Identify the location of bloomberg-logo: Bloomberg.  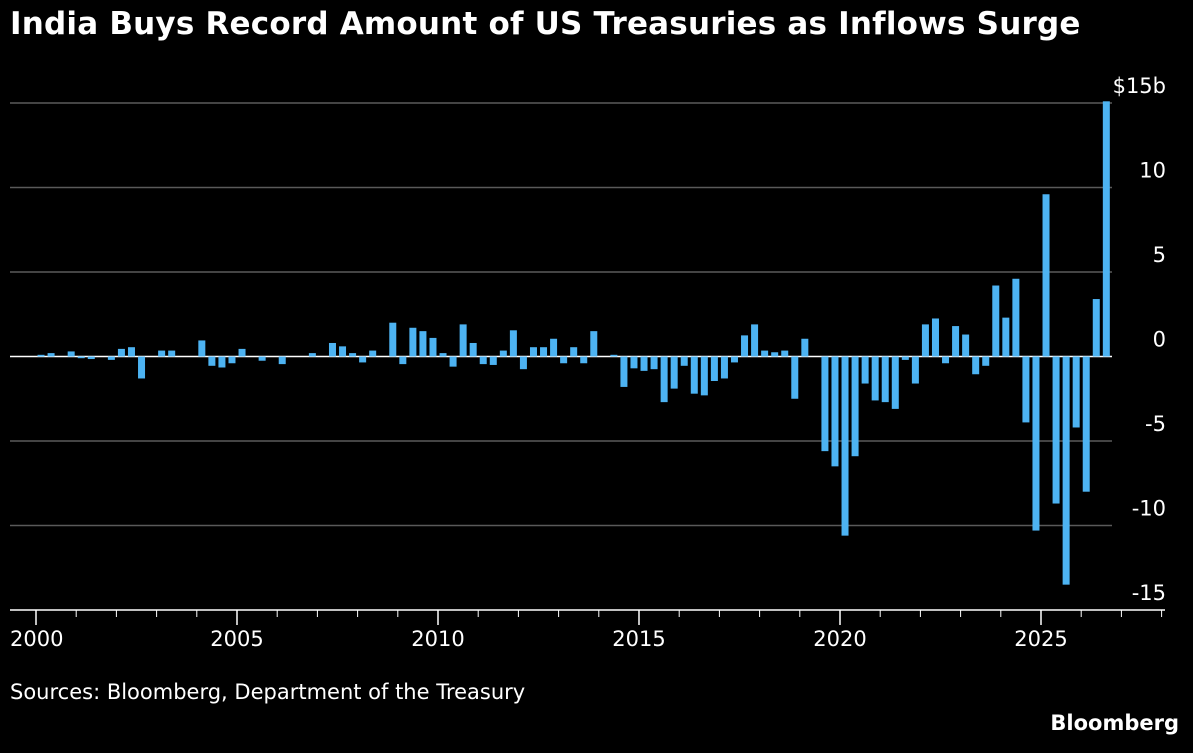
(1114, 723).